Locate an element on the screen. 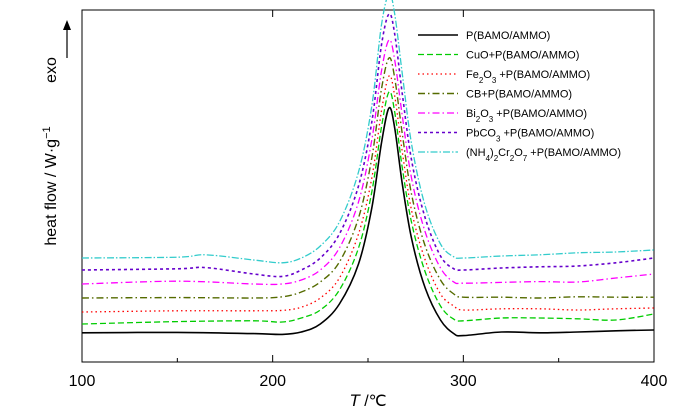  legend-label-1: P(BAMO/AMMO) is located at coordinates (508, 36).